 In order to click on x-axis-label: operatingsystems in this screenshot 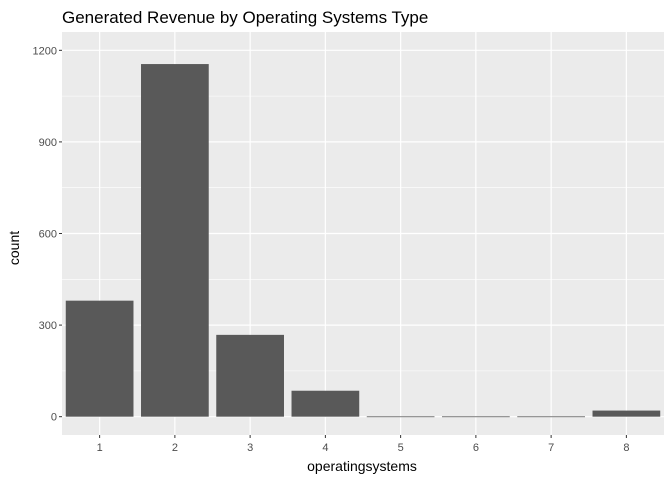, I will do `click(362, 466)`.